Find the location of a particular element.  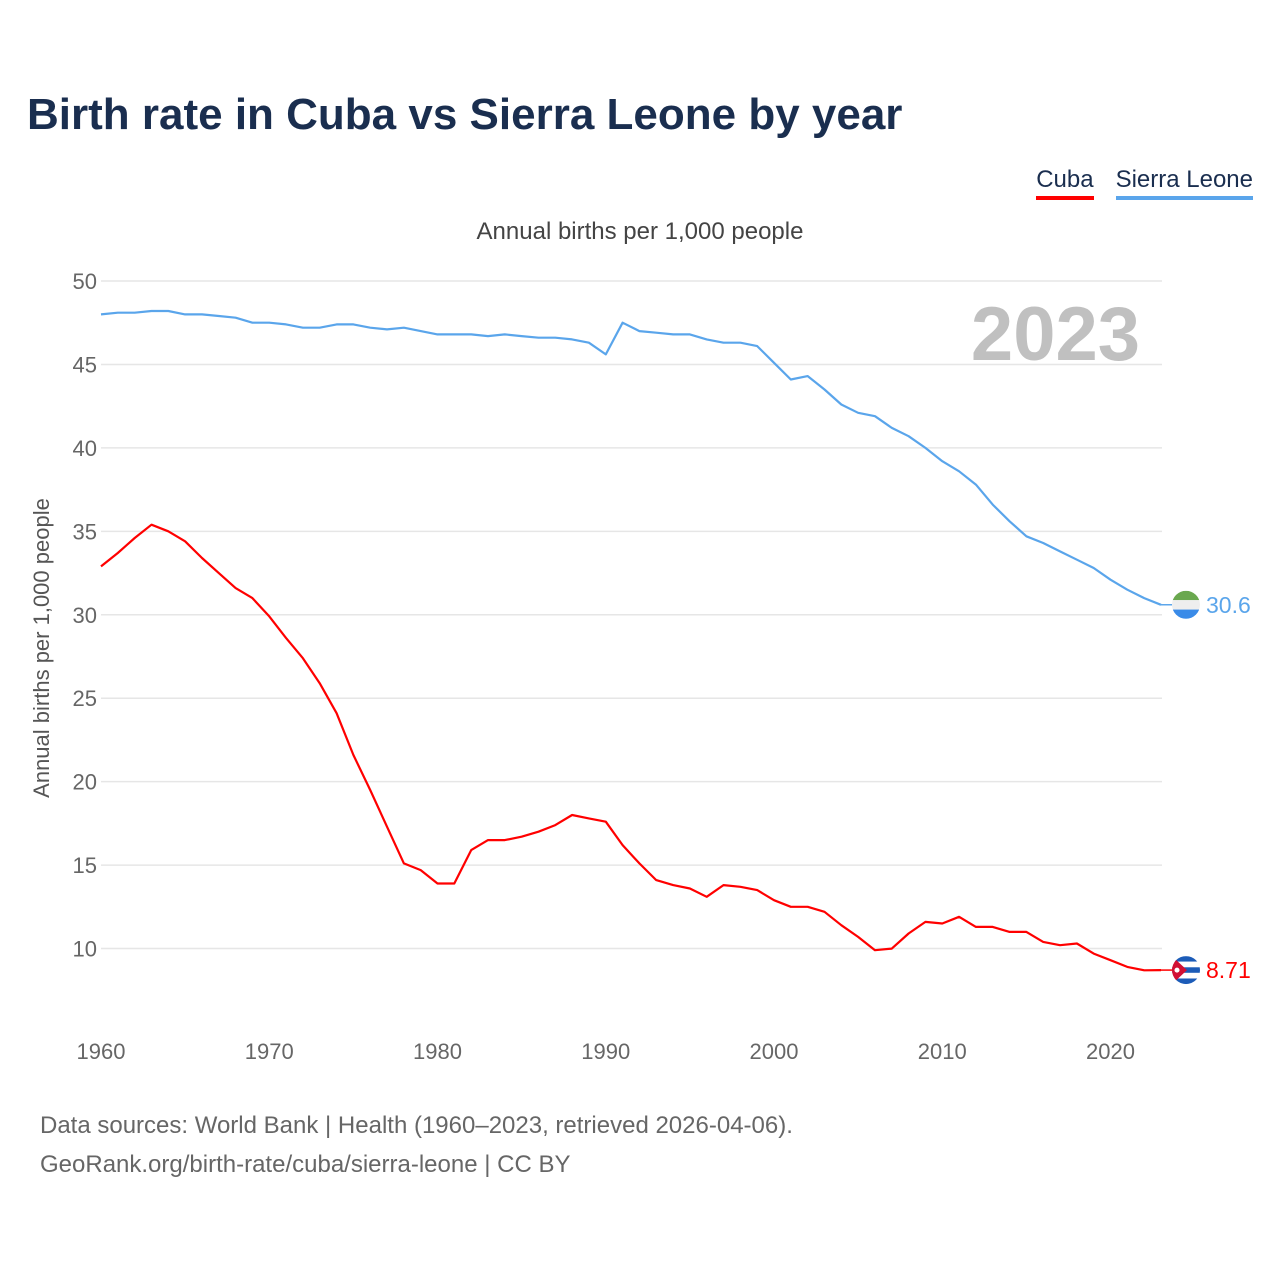

y-tick-label: 50 is located at coordinates (85, 281).